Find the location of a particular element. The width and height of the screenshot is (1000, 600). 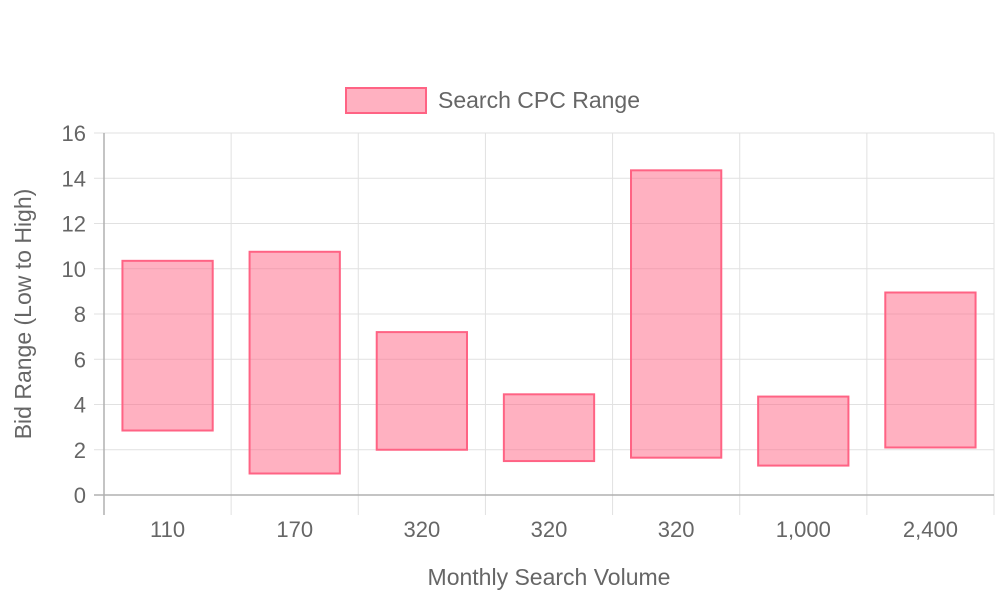

y-tick-label: 16 is located at coordinates (74, 133).